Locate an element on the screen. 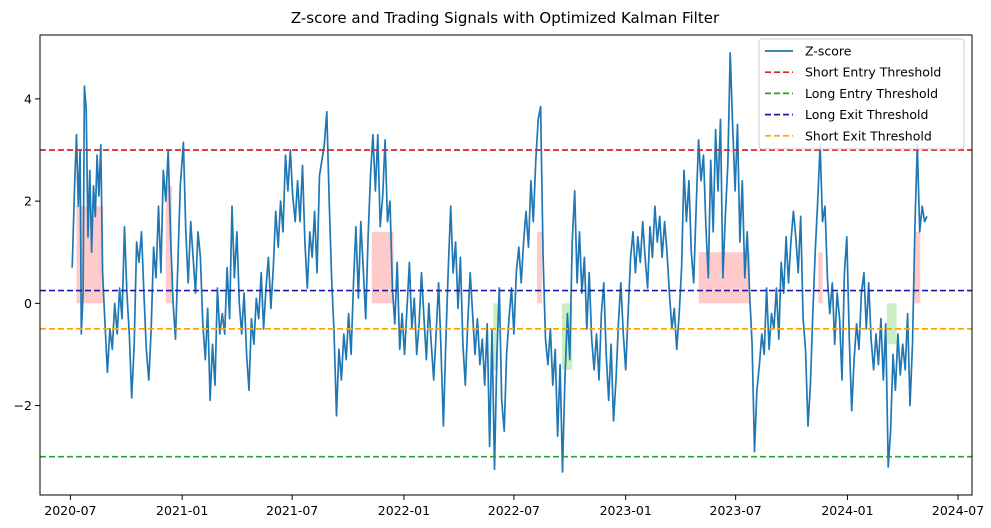 Image resolution: width=991 pixels, height=528 pixels. x-tick-label: 2024-01 is located at coordinates (847, 510).